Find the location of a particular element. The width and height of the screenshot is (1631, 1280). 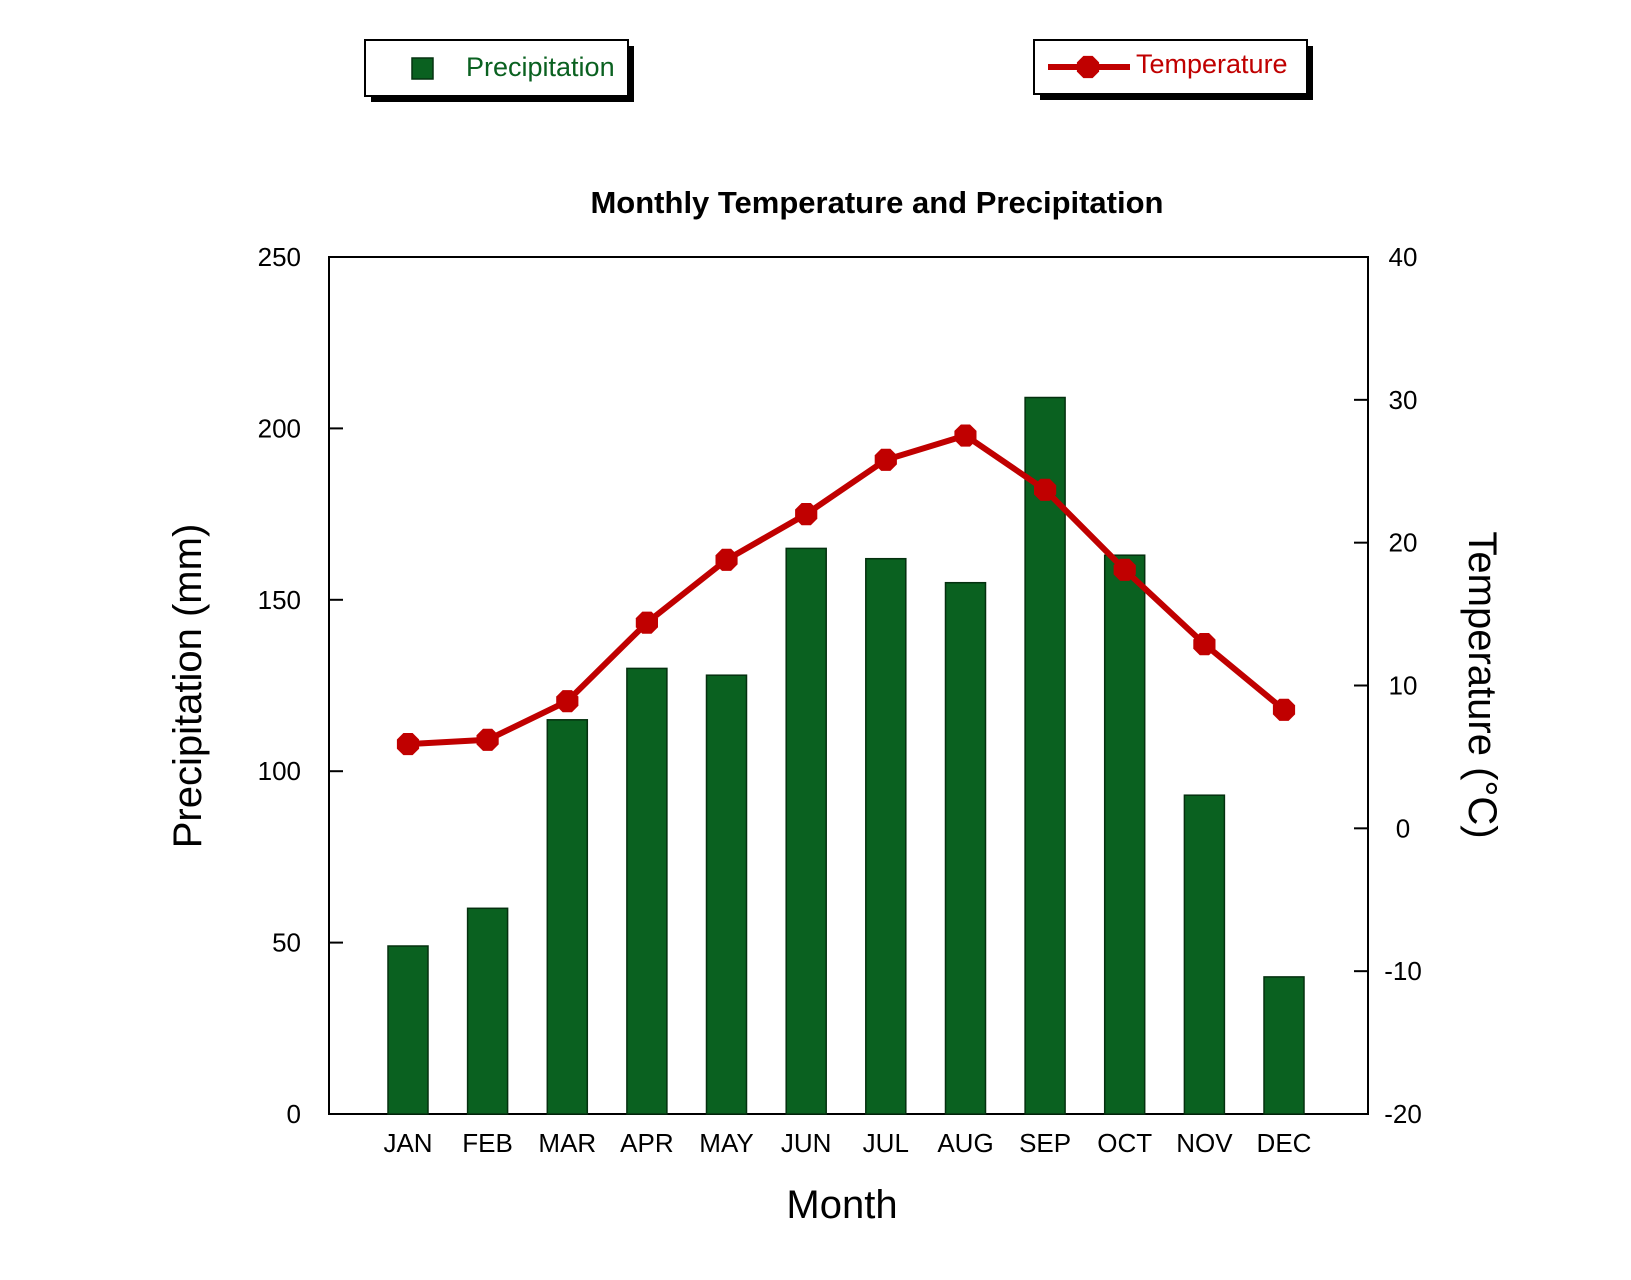

x-tick-label: JAN is located at coordinates (407, 1143).